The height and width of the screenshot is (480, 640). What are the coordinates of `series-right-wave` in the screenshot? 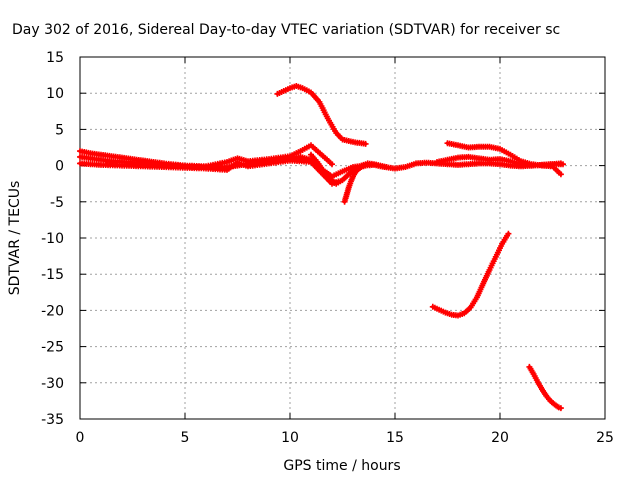 It's located at (499, 161).